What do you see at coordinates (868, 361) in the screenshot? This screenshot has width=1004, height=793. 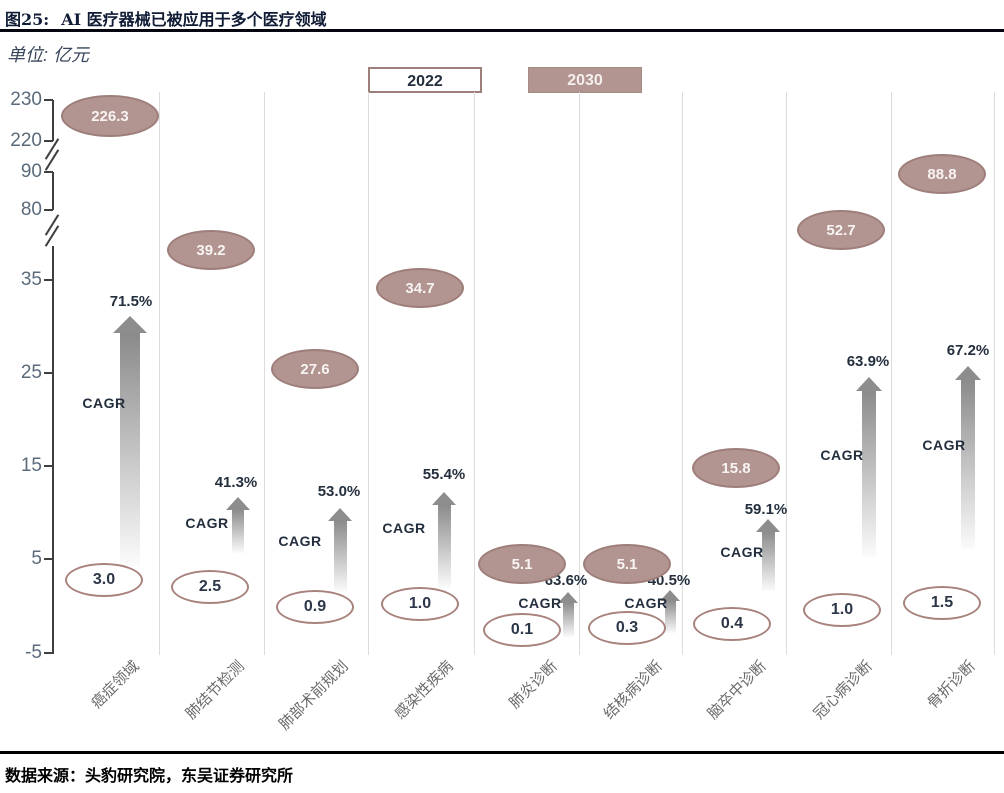 I see `growth-rate-label: 63.9%` at bounding box center [868, 361].